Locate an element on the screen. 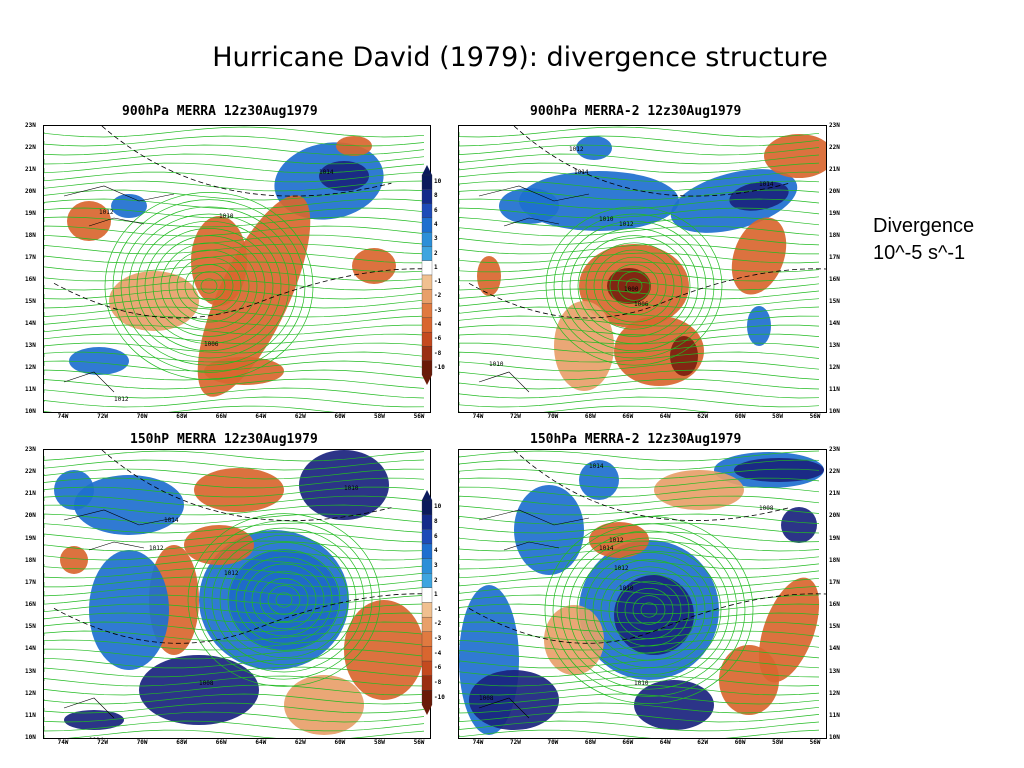 This screenshot has width=1024, height=768. pressure-contour is located at coordinates (241, 293).